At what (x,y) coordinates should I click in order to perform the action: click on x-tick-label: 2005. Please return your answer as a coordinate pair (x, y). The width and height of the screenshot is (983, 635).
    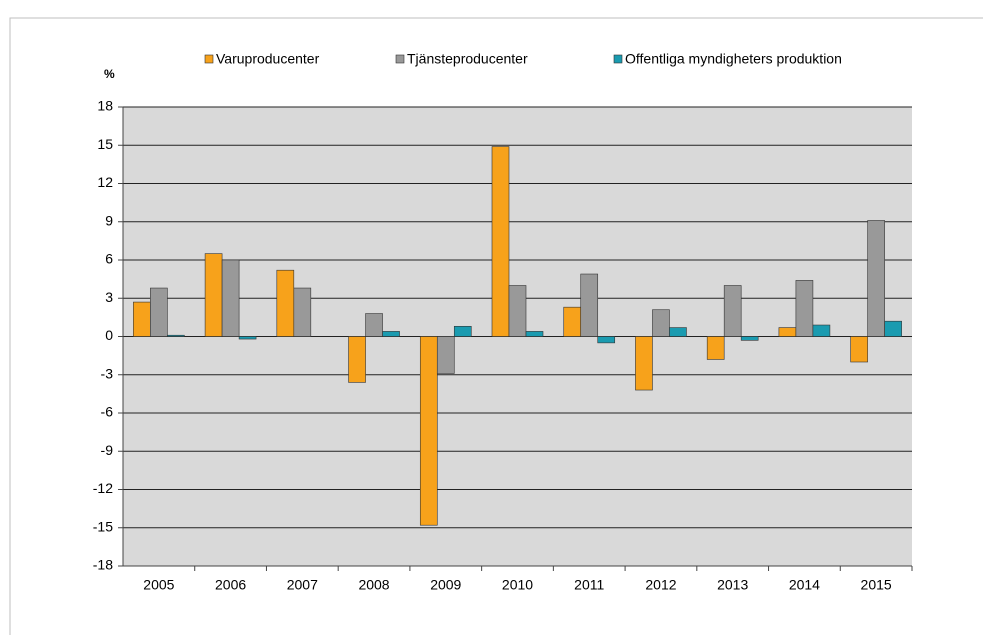
    Looking at the image, I should click on (158, 585).